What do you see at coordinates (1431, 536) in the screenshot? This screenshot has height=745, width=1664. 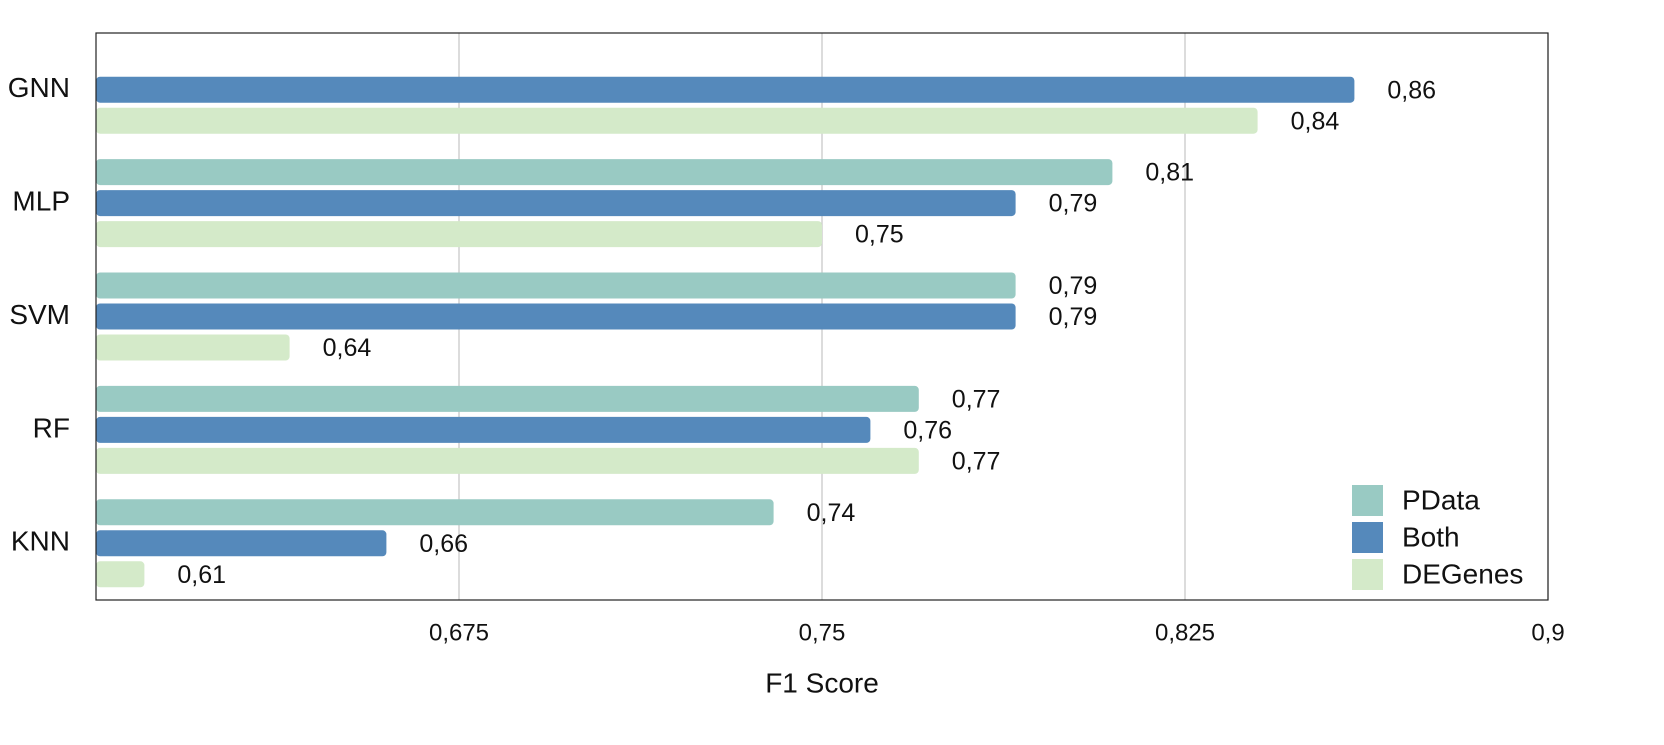 I see `legend-label: Both` at bounding box center [1431, 536].